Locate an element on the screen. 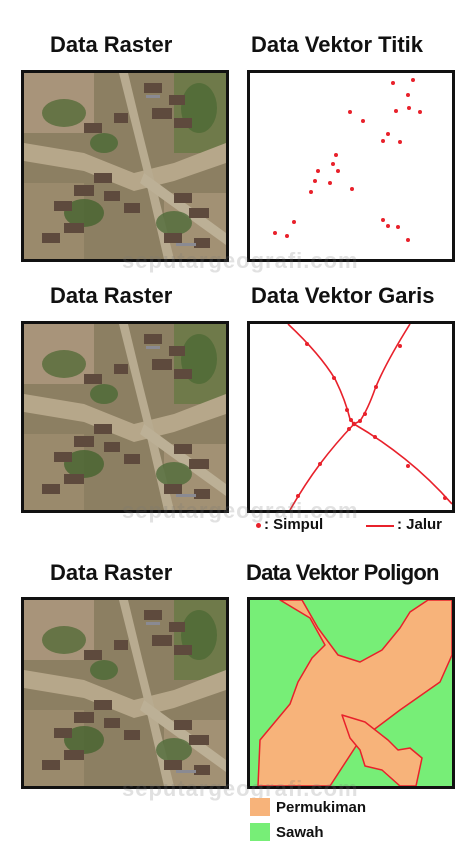  vector-title-lines: Data Vektor Garis is located at coordinates (343, 295).